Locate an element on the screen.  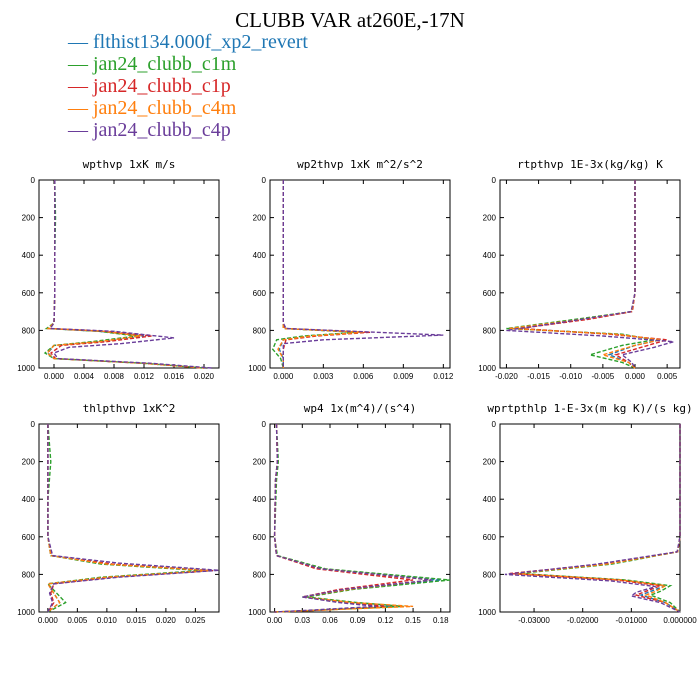
legend-entry: — jan24_clubb_c4m is located at coordinates (152, 108).